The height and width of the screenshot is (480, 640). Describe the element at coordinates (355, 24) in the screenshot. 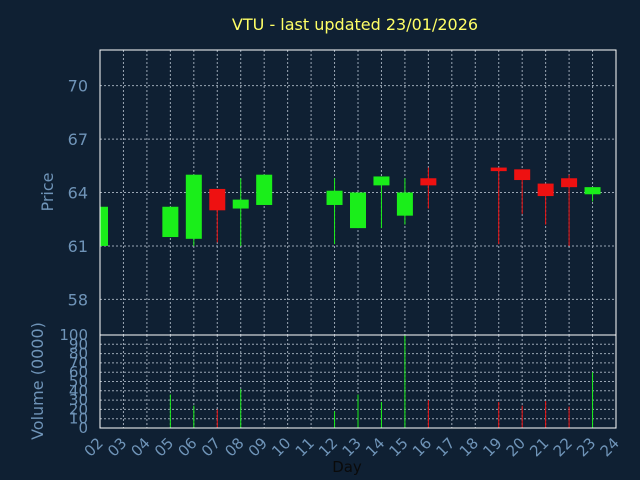

I see `chart-title: VTU - last updated 23/01/2026` at that location.